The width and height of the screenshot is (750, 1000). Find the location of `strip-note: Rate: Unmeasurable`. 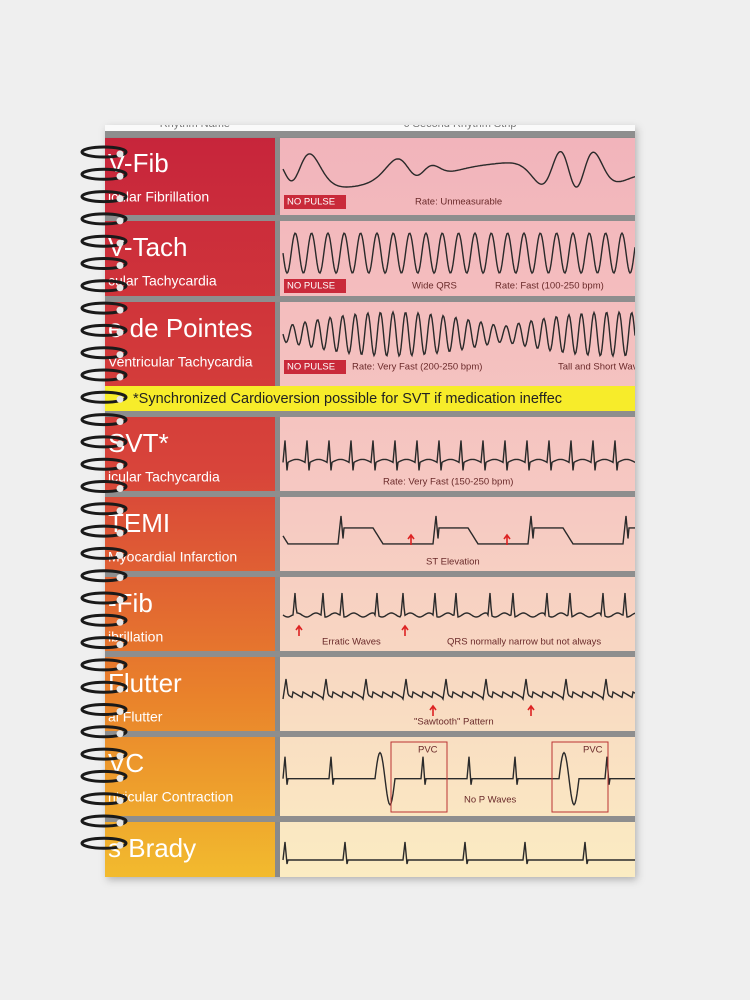

strip-note: Rate: Unmeasurable is located at coordinates (458, 202).